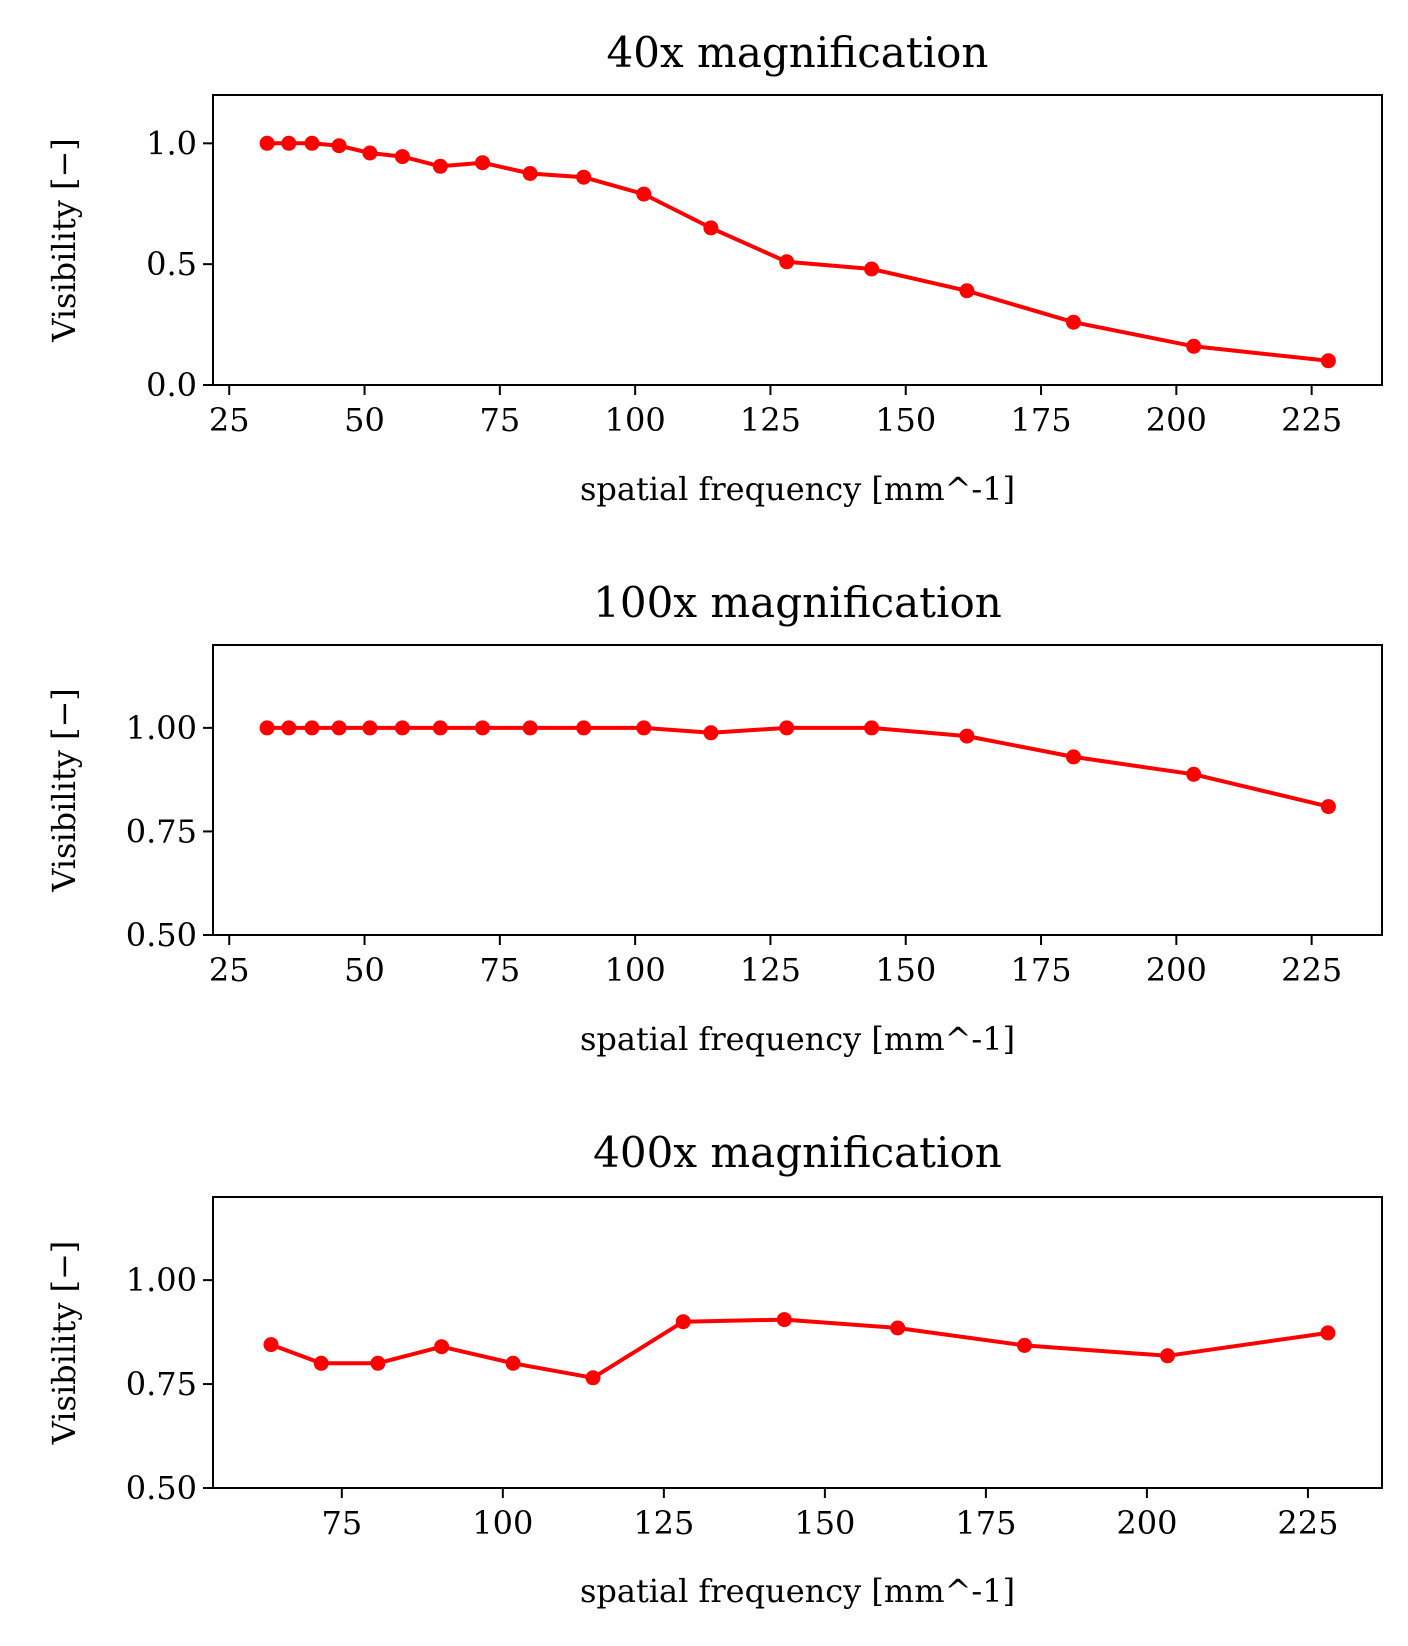 The height and width of the screenshot is (1646, 1408). What do you see at coordinates (797, 1152) in the screenshot?
I see `panel-title: 400x magnification` at bounding box center [797, 1152].